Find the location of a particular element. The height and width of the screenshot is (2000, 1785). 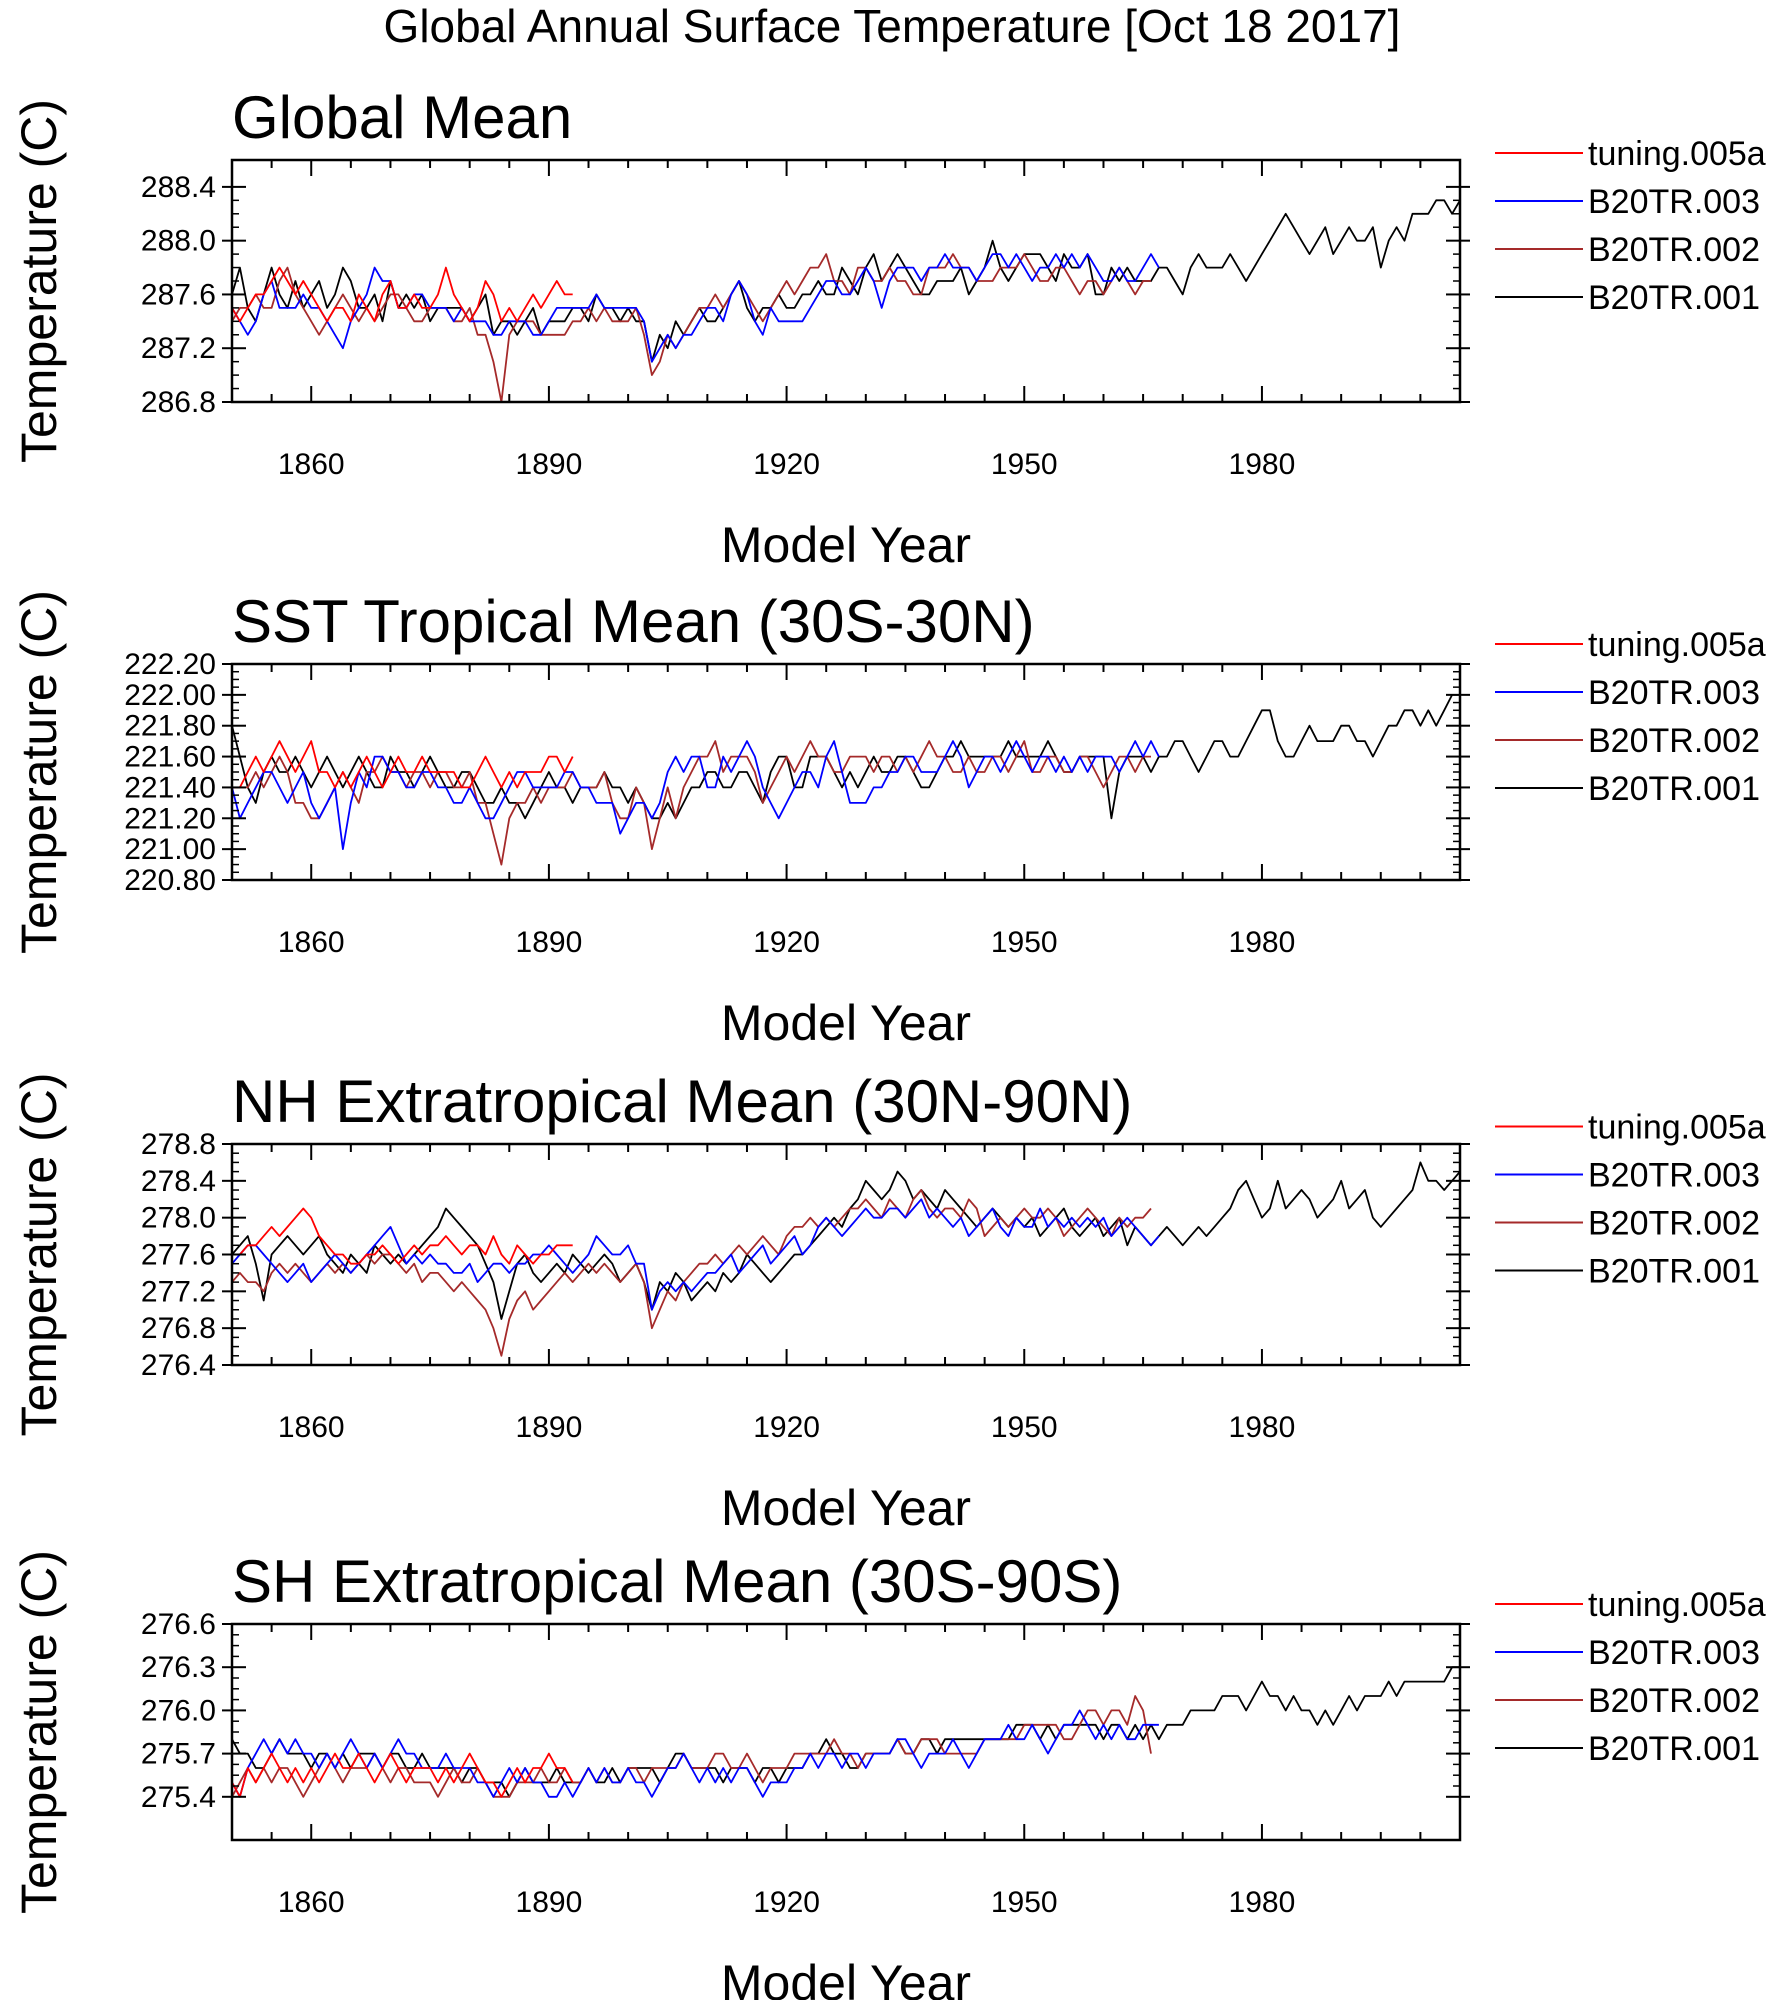

y-tick-label: 286.8 is located at coordinates (178, 402).